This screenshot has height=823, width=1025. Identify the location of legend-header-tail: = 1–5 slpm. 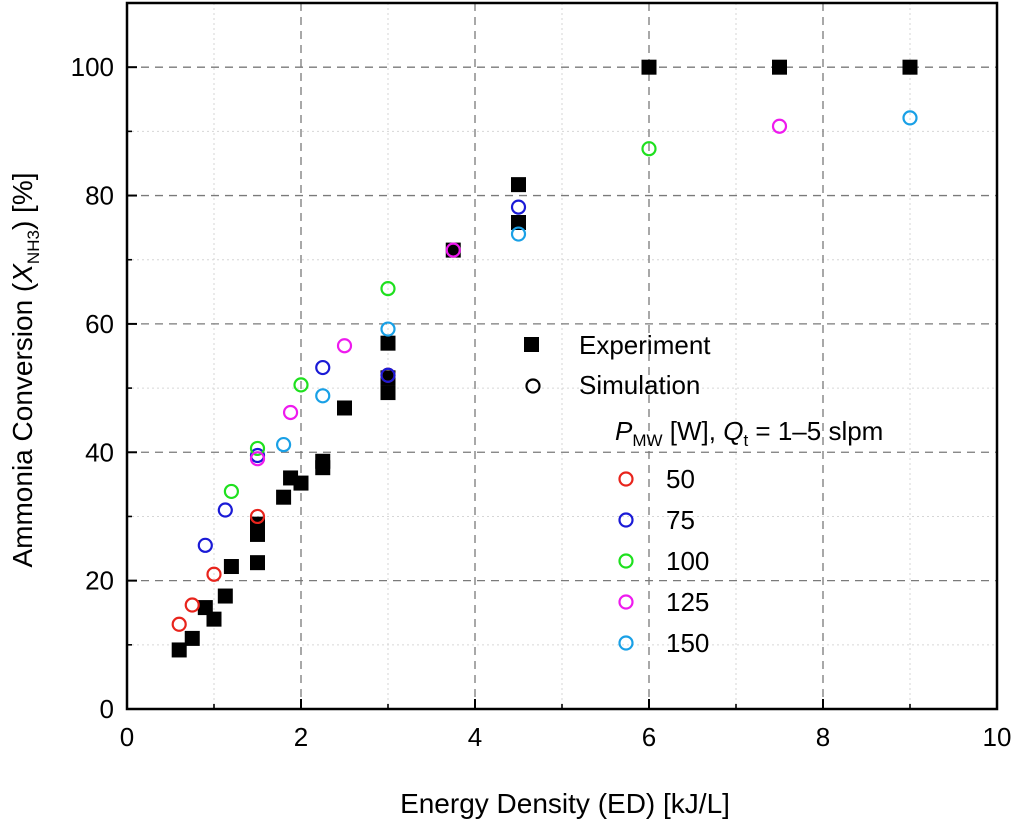
(815, 431).